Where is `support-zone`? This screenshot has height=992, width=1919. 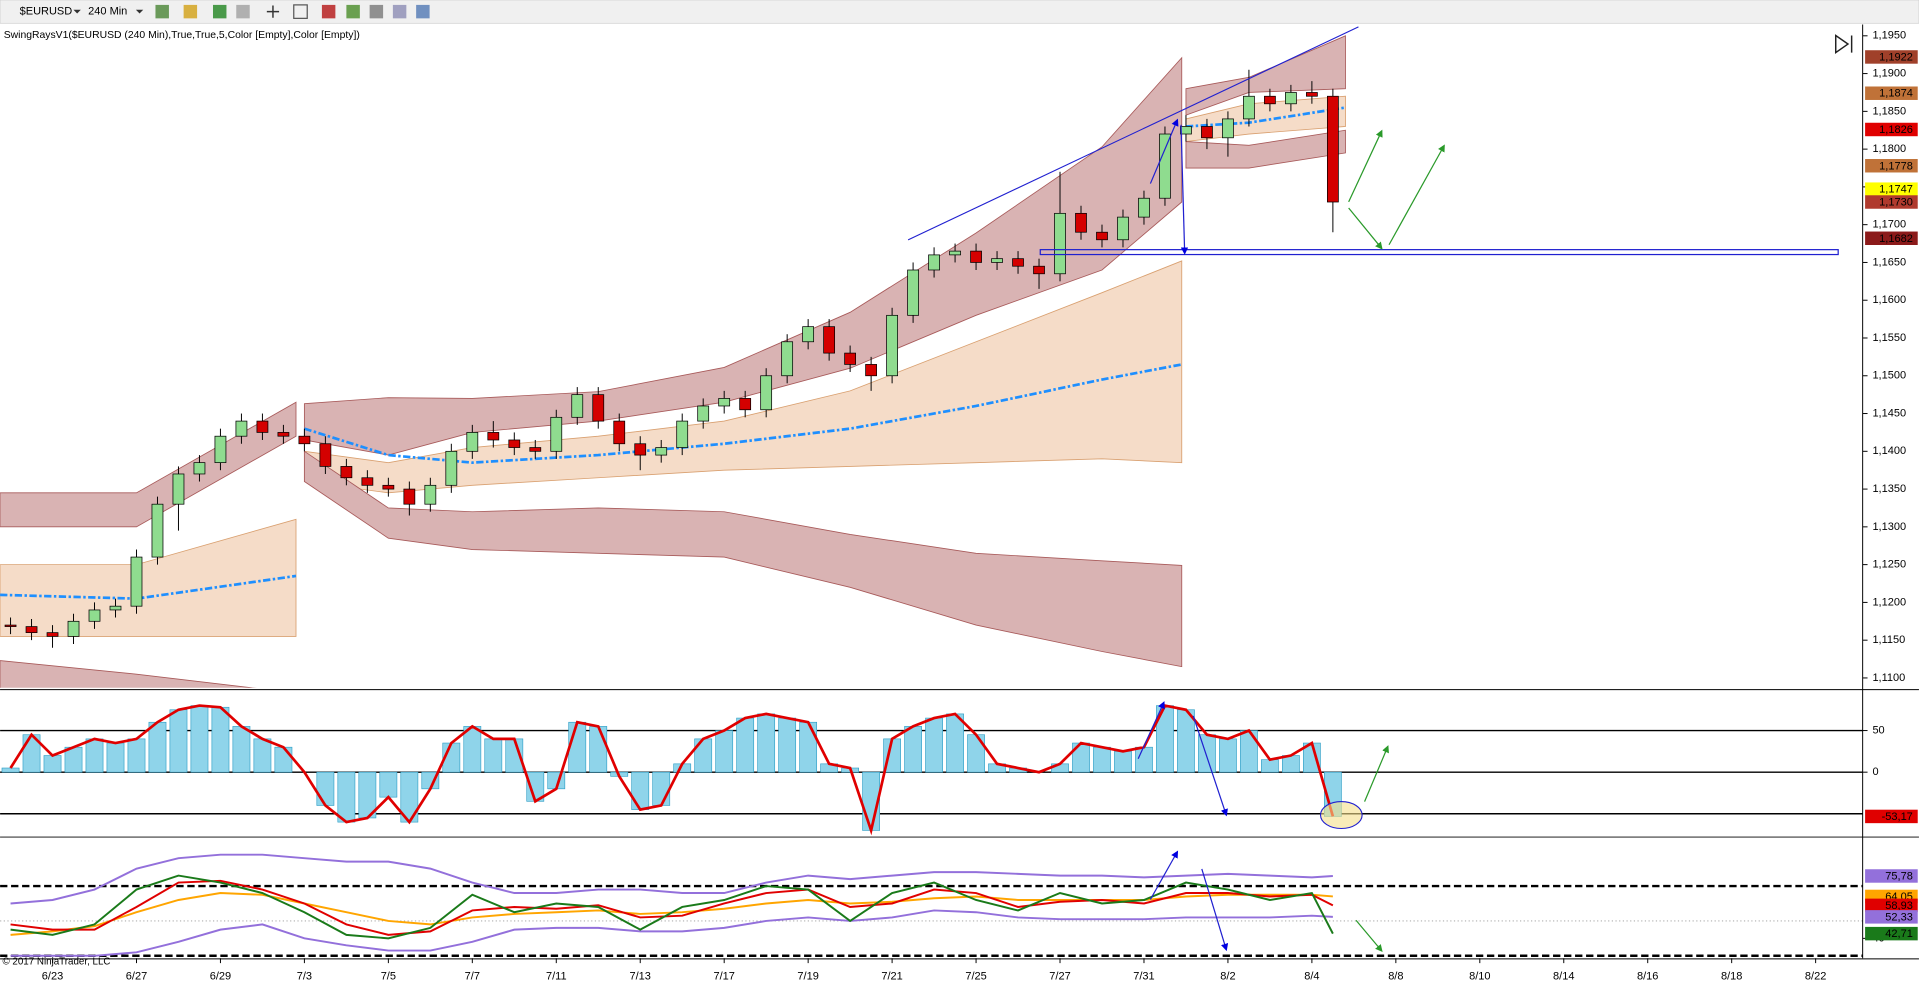
support-zone is located at coordinates (1439, 252).